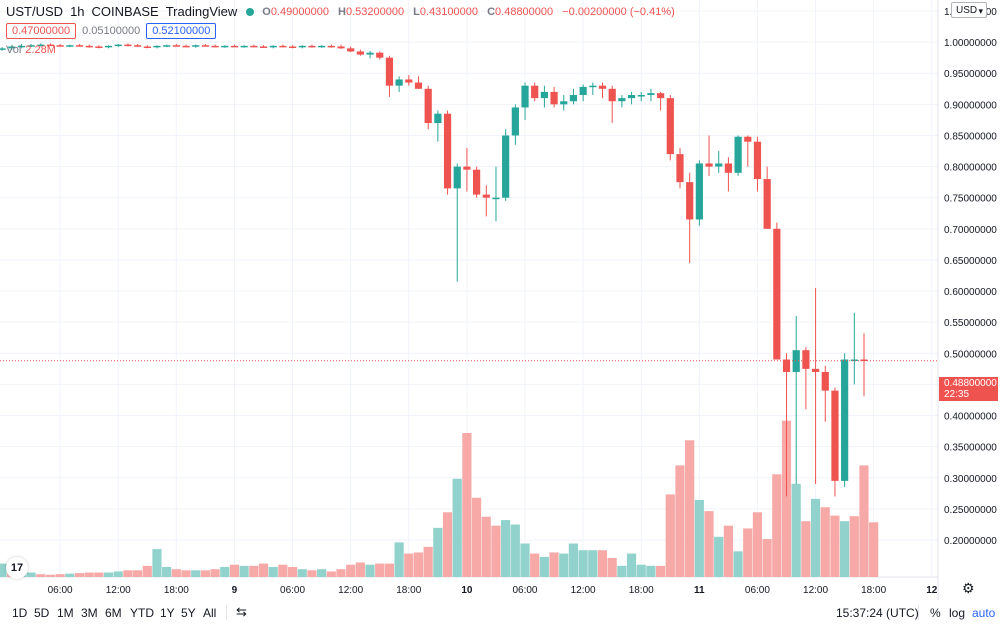 Image resolution: width=1000 pixels, height=625 pixels. Describe the element at coordinates (449, 11) in the screenshot. I see `low-value: 0.43100000` at that location.